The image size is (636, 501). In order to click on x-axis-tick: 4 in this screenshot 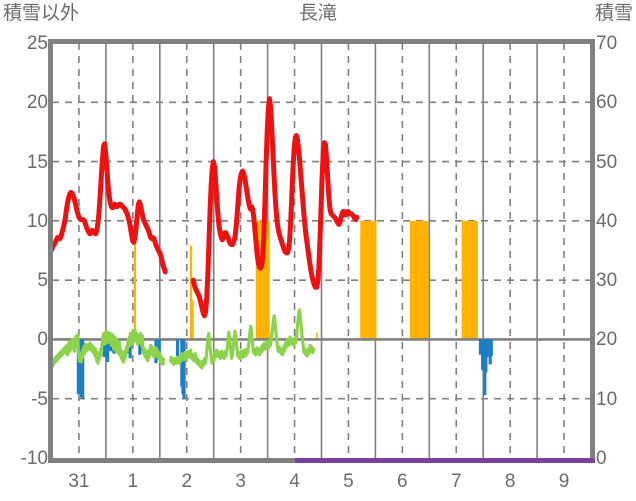, I will do `click(294, 481)`.